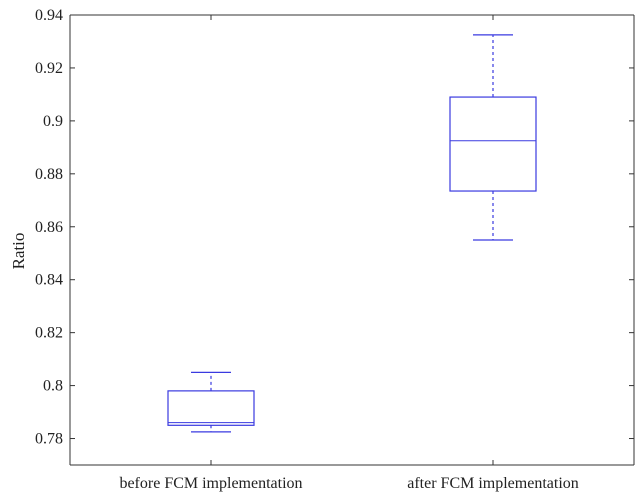 The height and width of the screenshot is (501, 638). I want to click on y-tick-label: 0.84, so click(49, 280).